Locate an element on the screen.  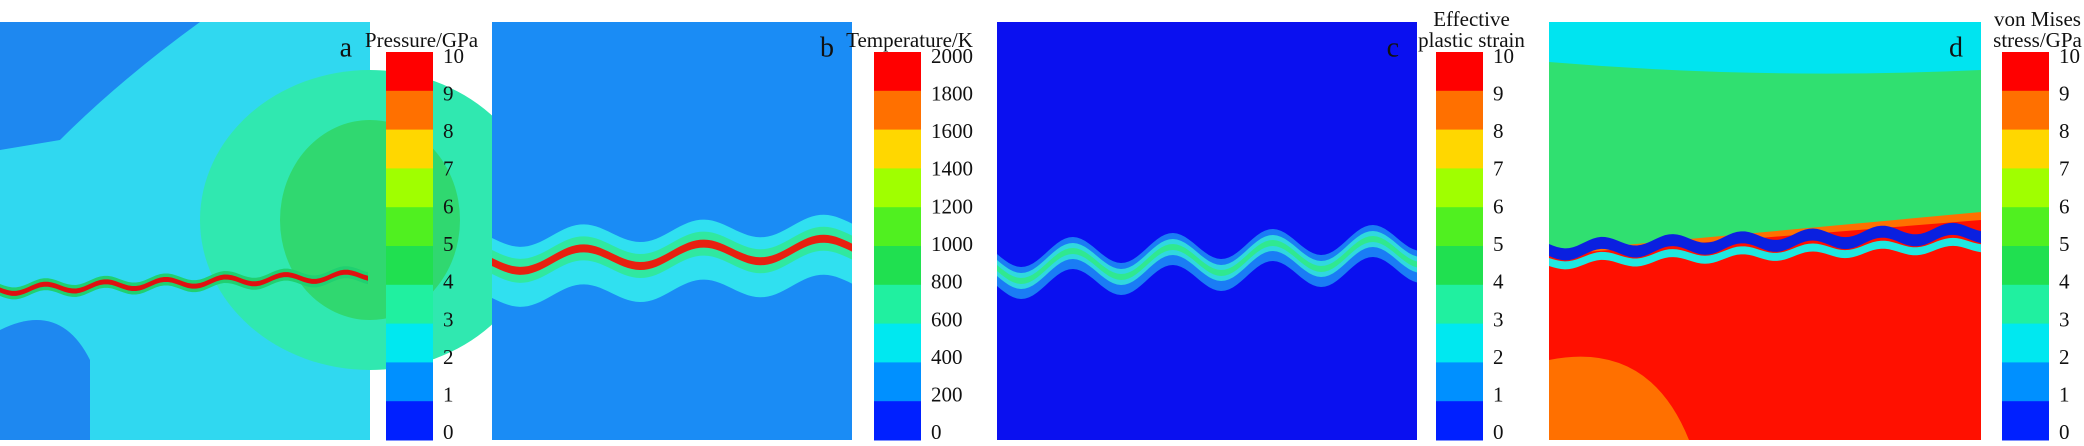
colorbar-title: Pressure/GPa is located at coordinates (422, 40).